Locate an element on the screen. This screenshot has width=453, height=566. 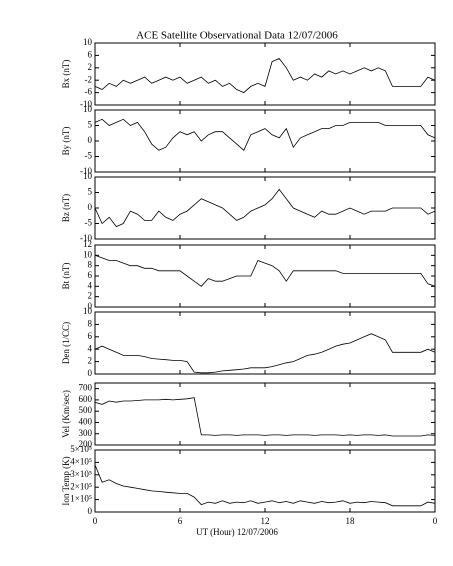
y-tick-label: 4×10⁵ is located at coordinates (81, 461).